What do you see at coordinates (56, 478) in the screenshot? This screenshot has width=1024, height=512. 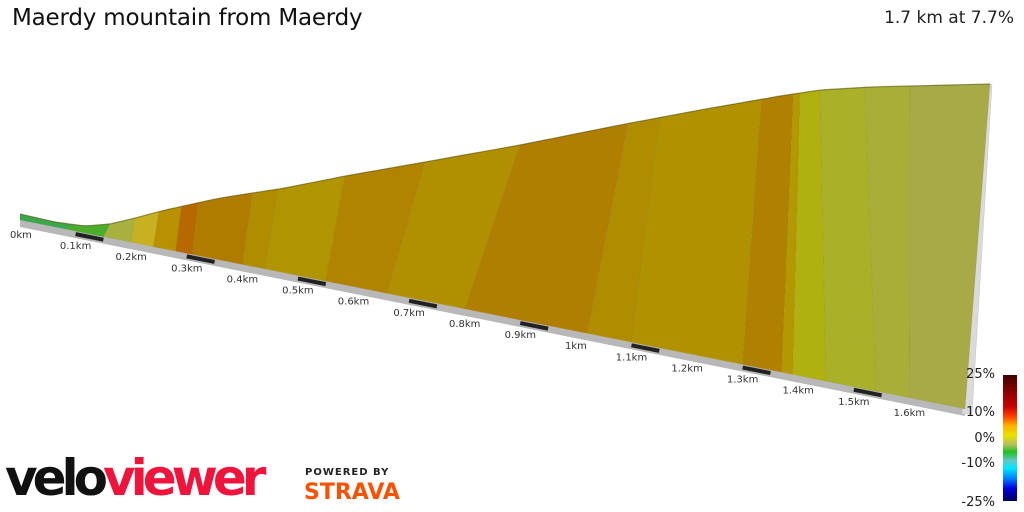 I see `logo-velo-text: velo` at bounding box center [56, 478].